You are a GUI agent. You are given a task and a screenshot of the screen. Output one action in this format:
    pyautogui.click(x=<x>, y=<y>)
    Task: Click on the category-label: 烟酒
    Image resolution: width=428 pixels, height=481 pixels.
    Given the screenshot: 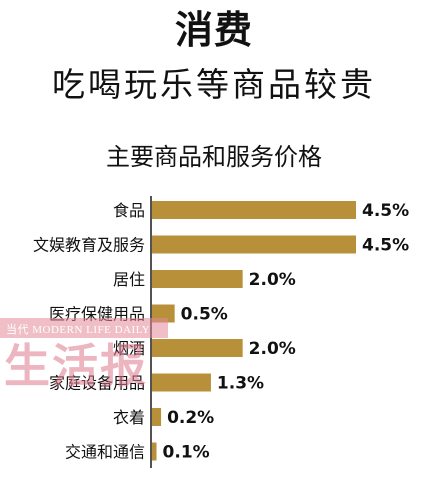 What is the action you would take?
    pyautogui.click(x=129, y=348)
    